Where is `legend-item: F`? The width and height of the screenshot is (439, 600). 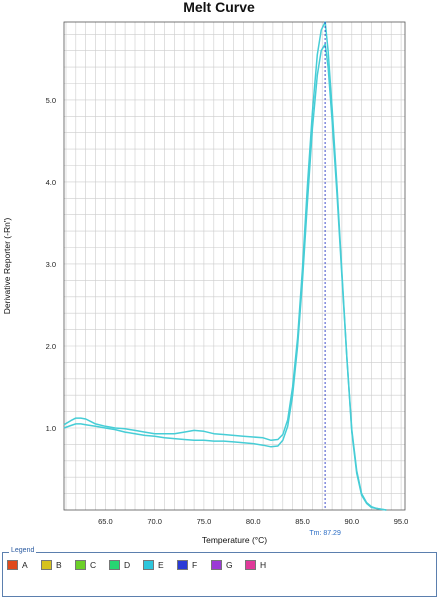
legend-item: F is located at coordinates (194, 565).